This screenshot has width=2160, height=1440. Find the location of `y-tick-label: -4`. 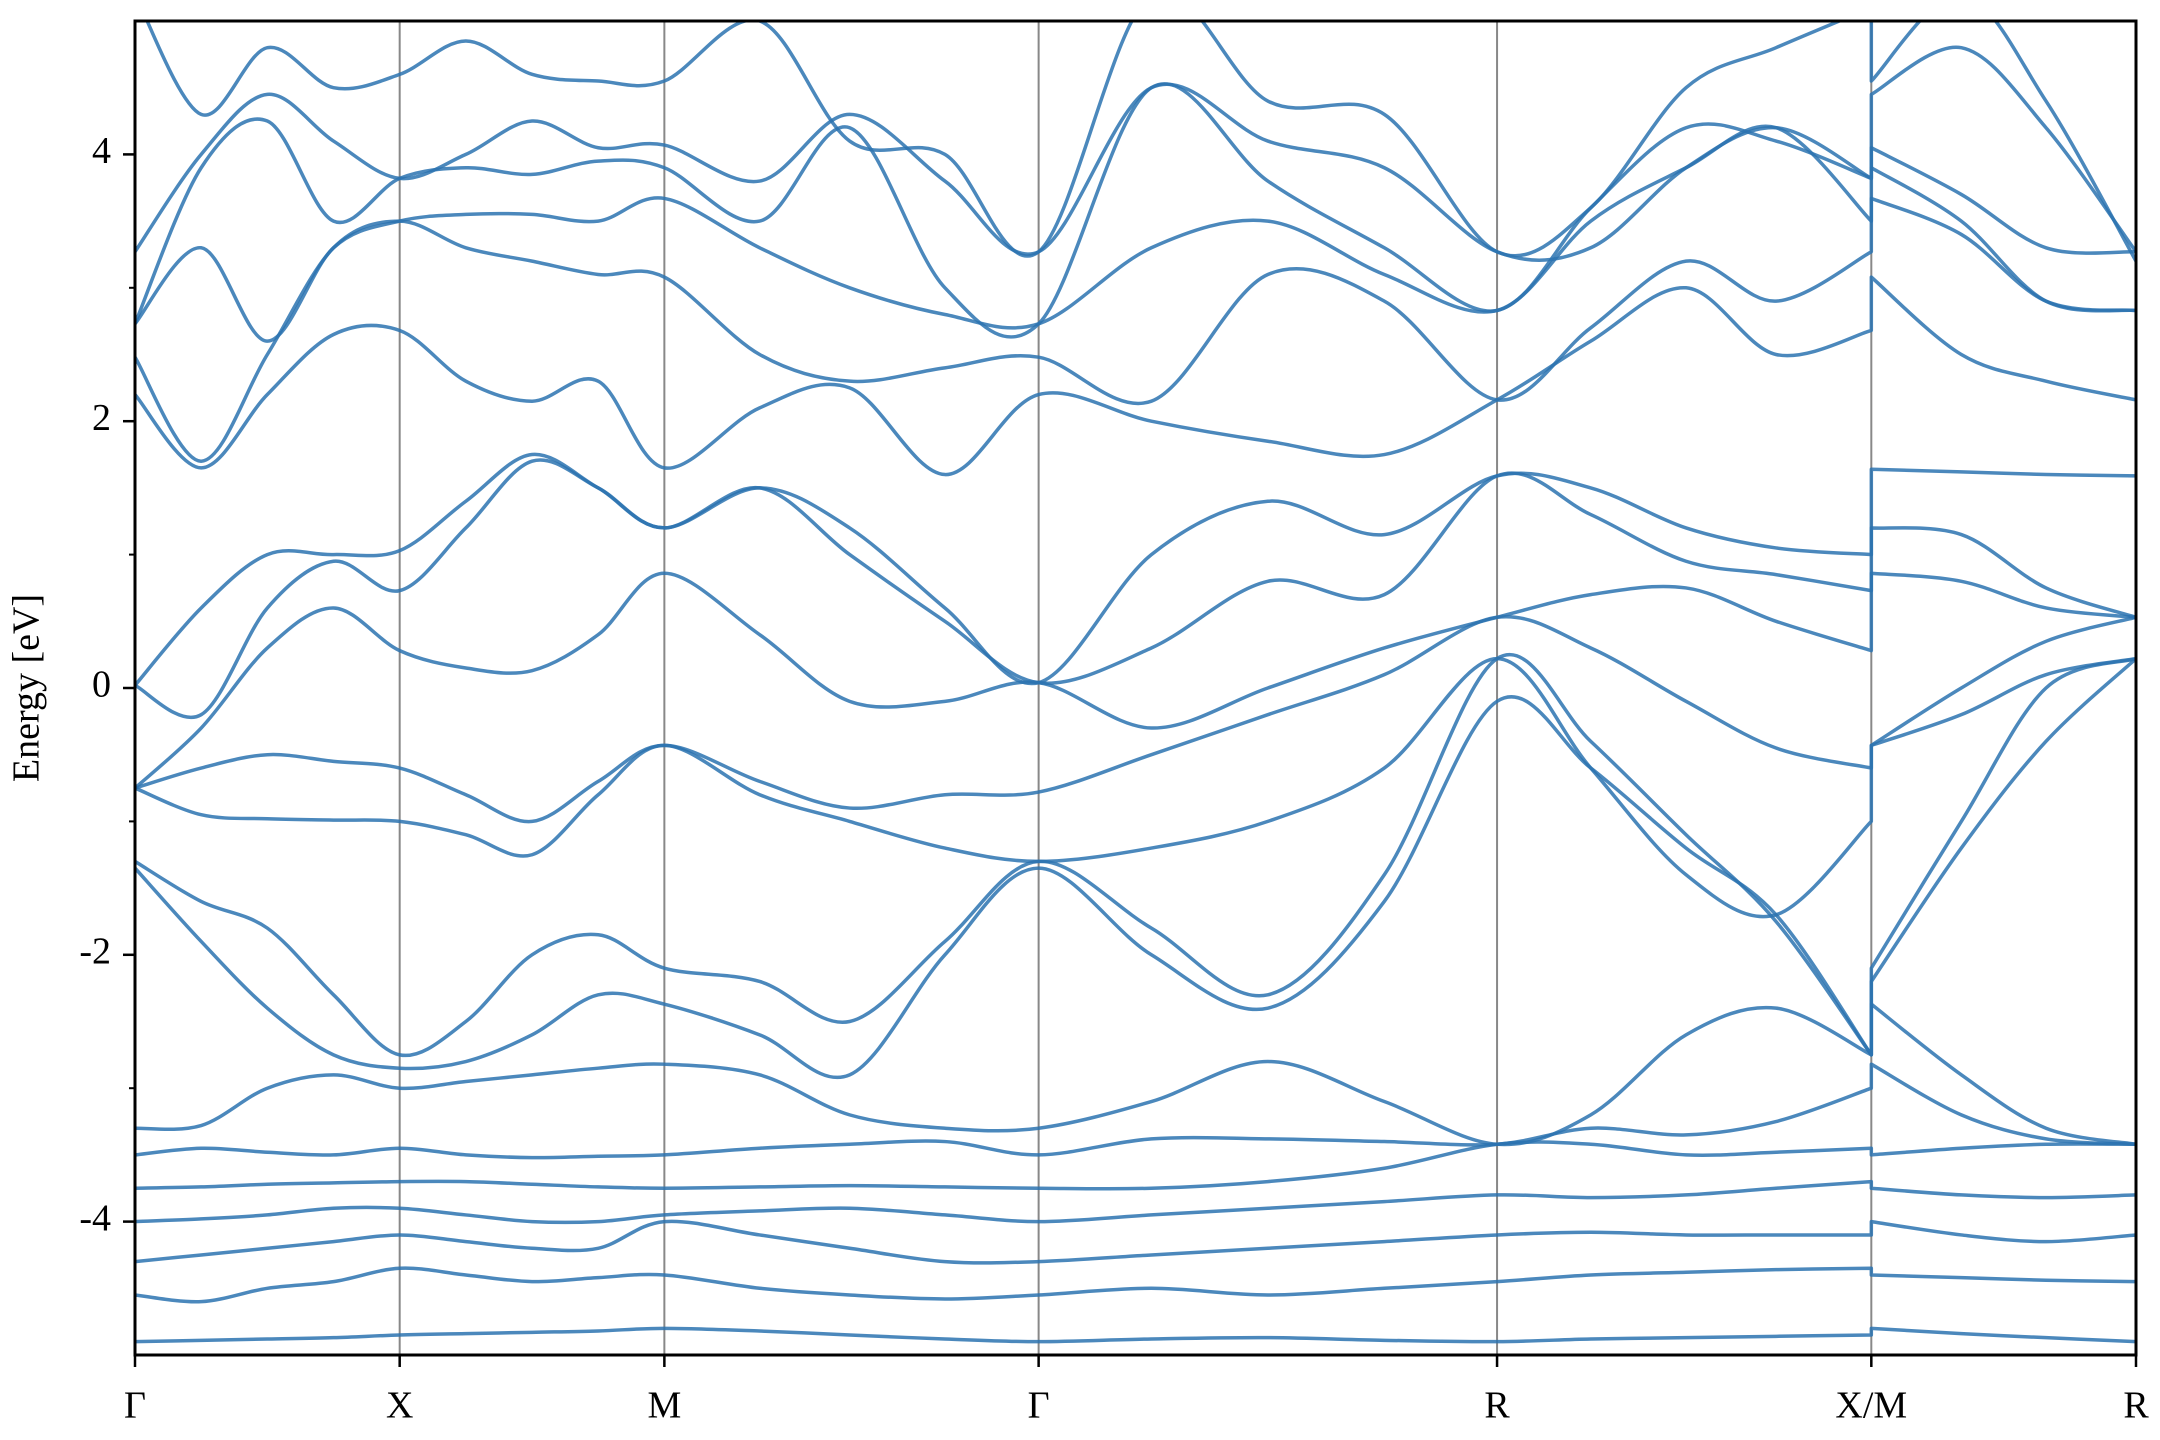

y-tick-label: -4 is located at coordinates (95, 1218).